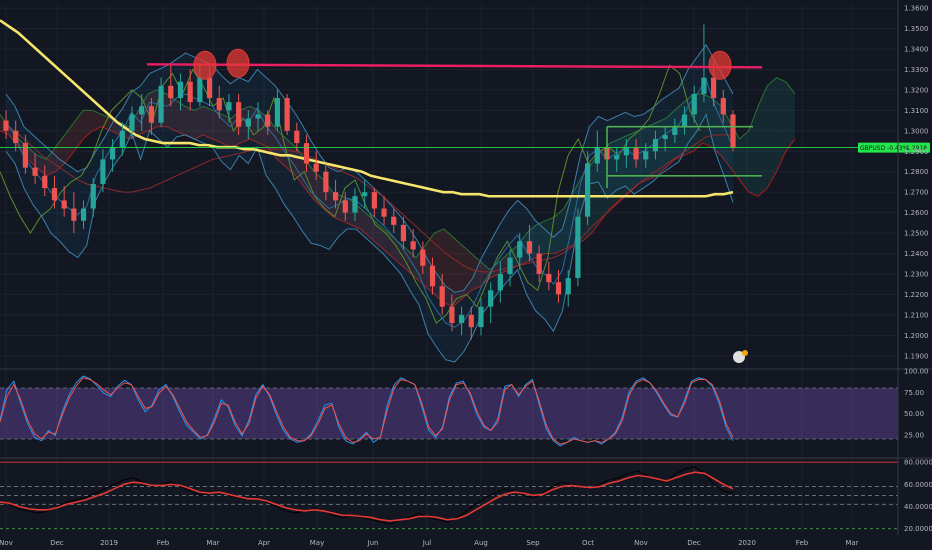 The height and width of the screenshot is (550, 932). I want to click on stoch-band-fill, so click(449, 413).